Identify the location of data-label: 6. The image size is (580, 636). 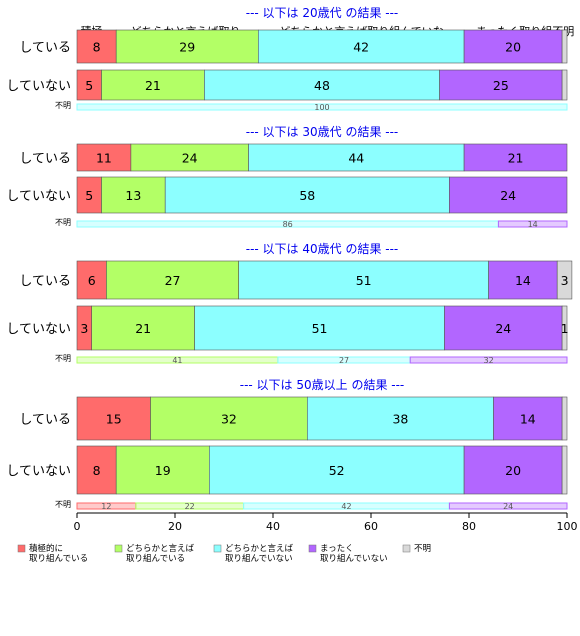
(92, 280).